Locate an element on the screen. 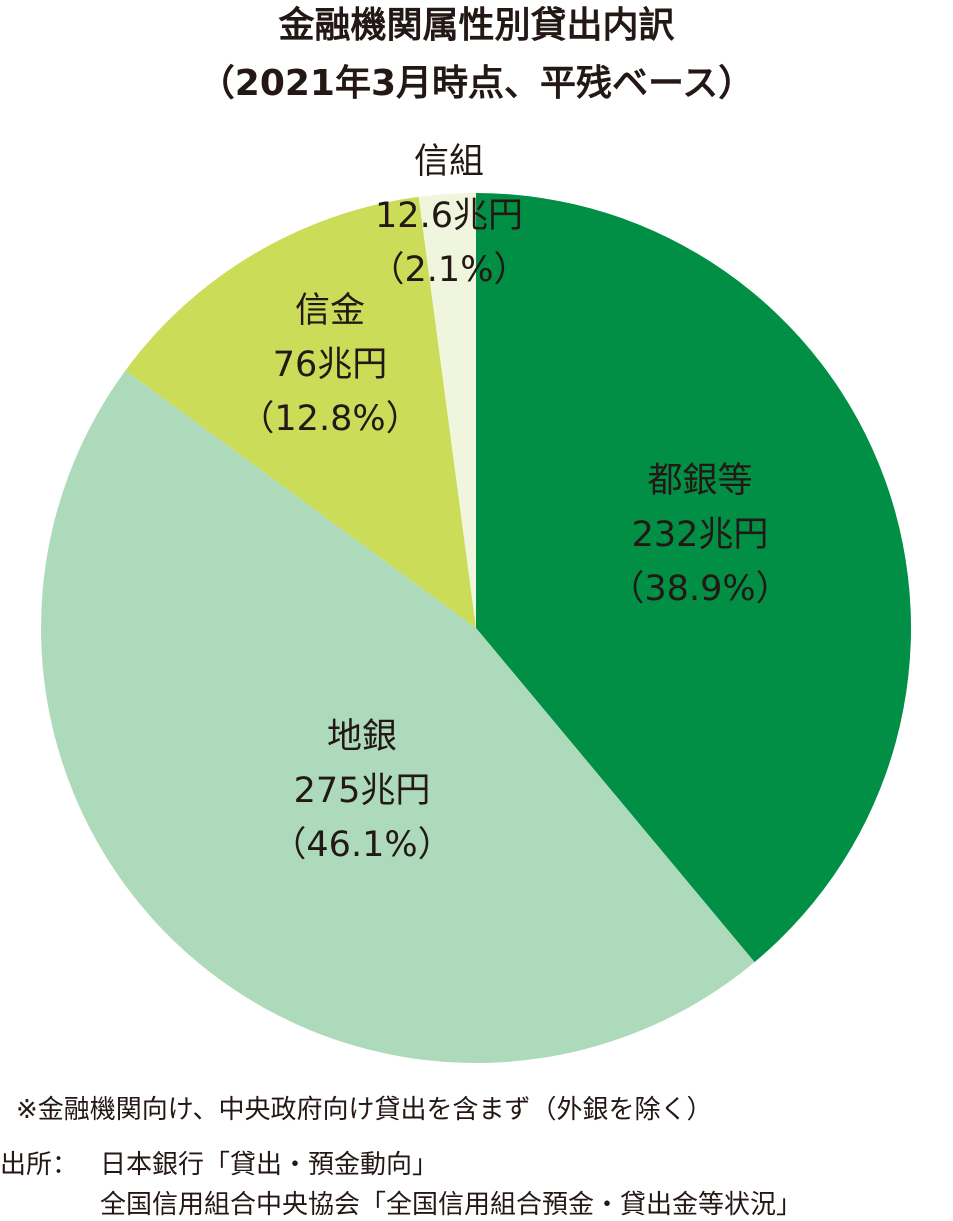 The width and height of the screenshot is (953, 1221). slice-chigin-label: 地銀 is located at coordinates (362, 737).